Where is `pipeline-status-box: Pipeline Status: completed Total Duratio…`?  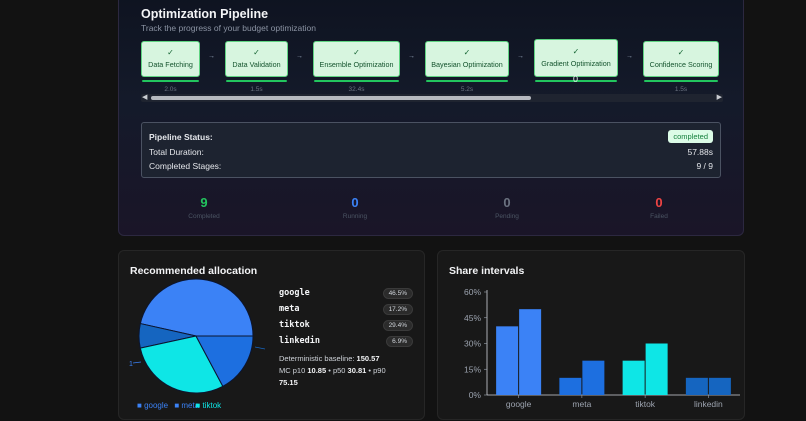 pipeline-status-box: Pipeline Status: completed Total Duratio… is located at coordinates (431, 150).